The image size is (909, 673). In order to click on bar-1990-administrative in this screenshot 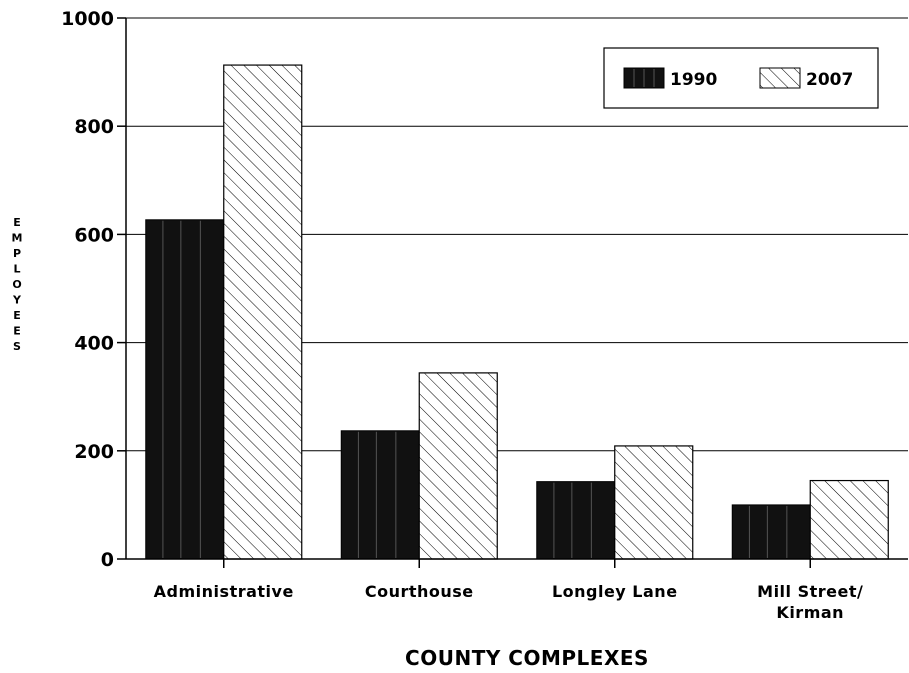, I will do `click(185, 389)`.